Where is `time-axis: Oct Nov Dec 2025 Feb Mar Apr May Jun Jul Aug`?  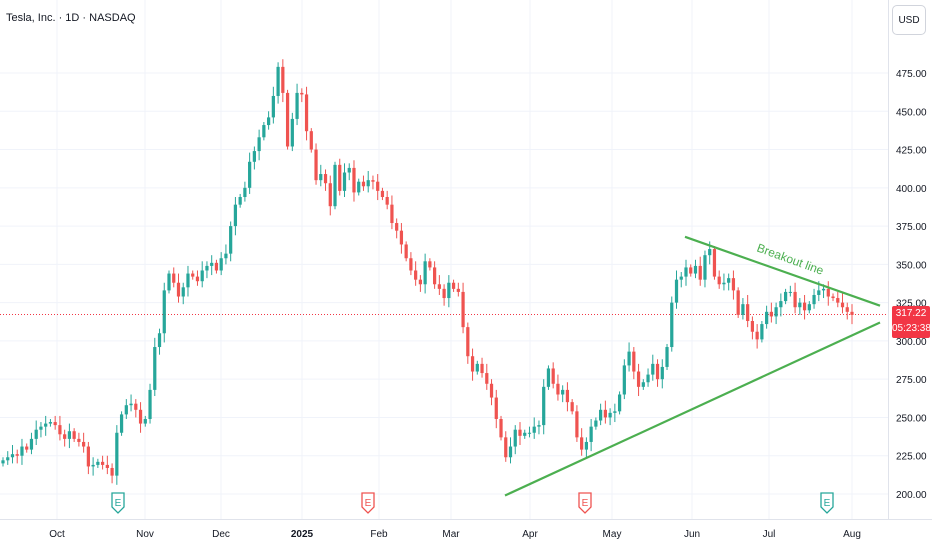 time-axis: Oct Nov Dec 2025 Feb Mar Apr May Jun Jul Aug is located at coordinates (455, 534).